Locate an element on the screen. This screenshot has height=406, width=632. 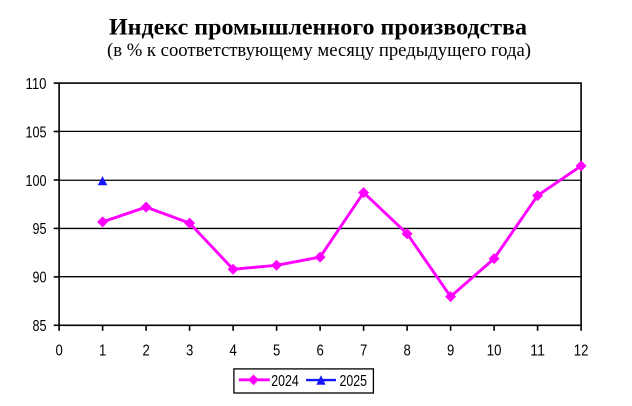
svg-text: 9 is located at coordinates (450, 350).